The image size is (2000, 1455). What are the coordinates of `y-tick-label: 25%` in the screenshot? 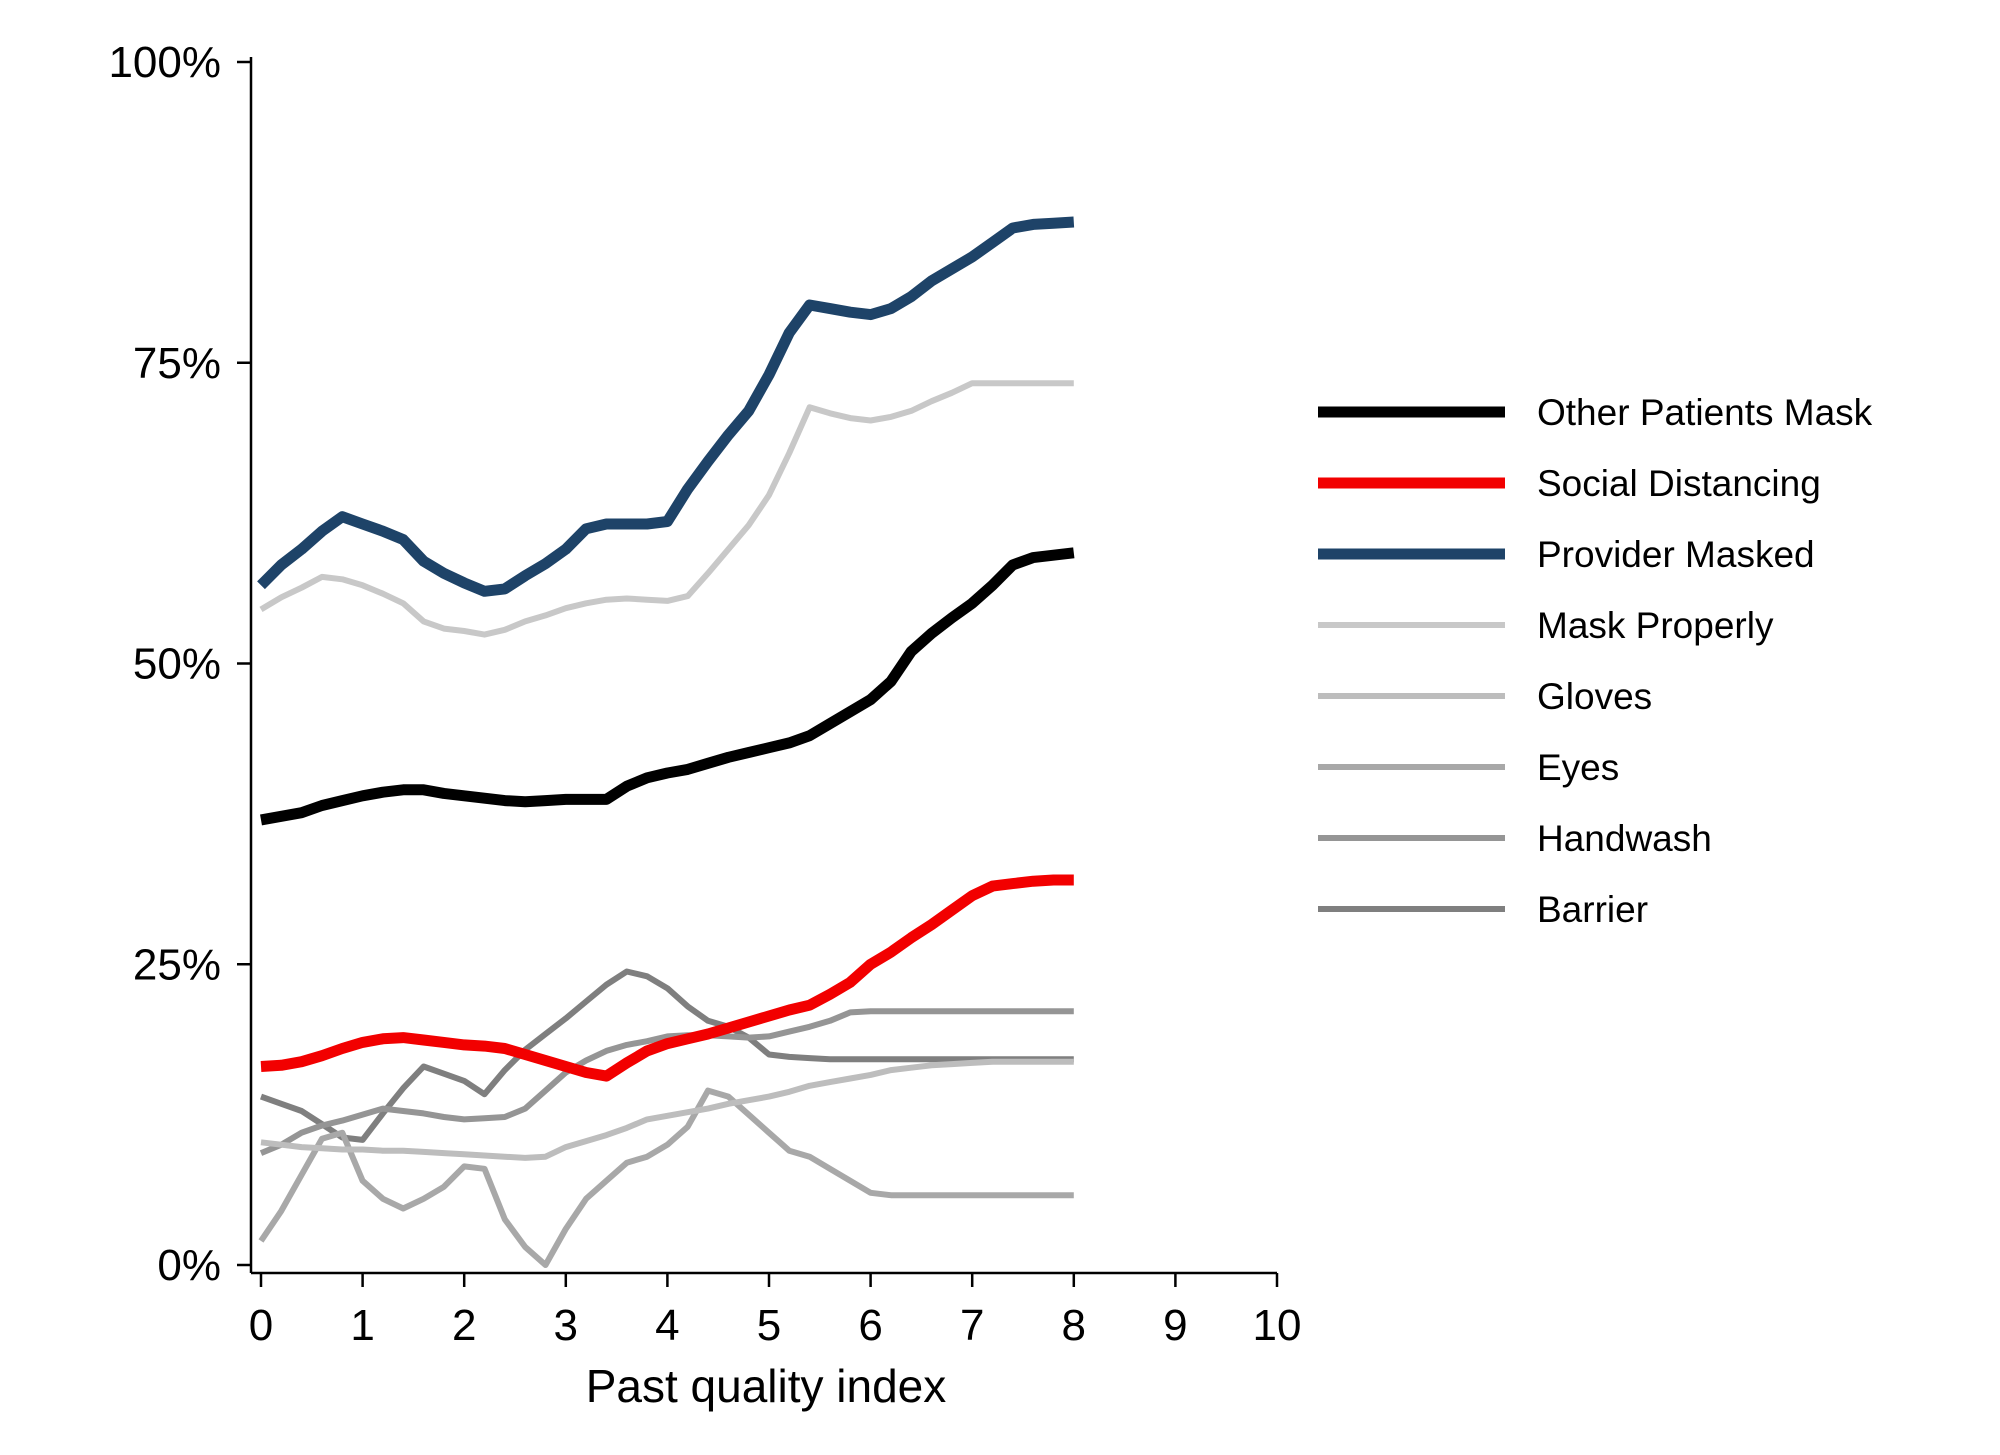 It's located at (177, 964).